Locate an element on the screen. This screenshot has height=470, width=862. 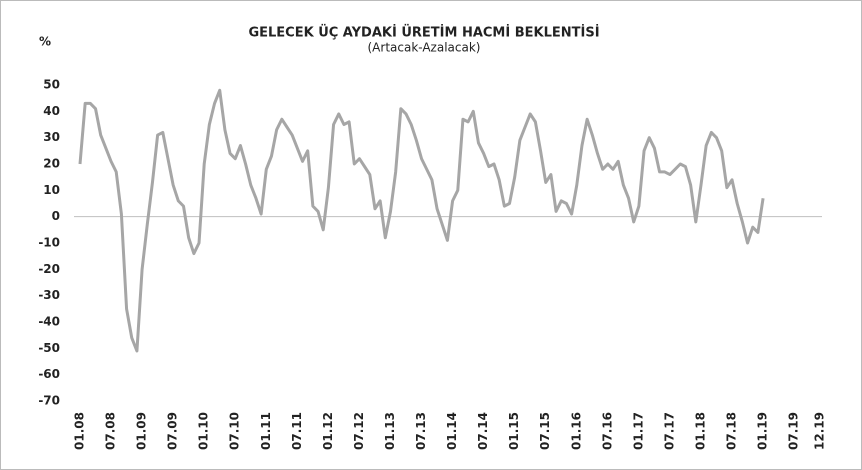
y-tick-label: 40 is located at coordinates (51, 111).